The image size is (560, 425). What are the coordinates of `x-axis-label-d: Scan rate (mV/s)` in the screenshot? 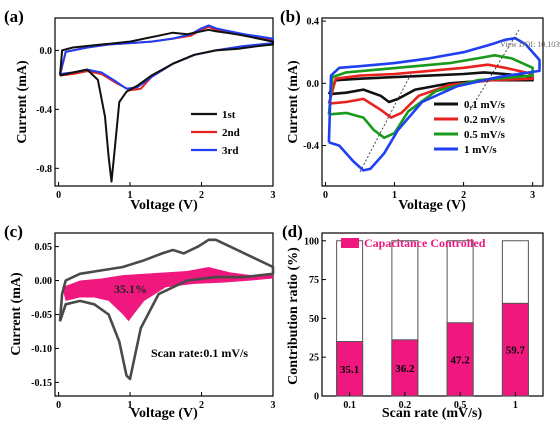 It's located at (432, 413).